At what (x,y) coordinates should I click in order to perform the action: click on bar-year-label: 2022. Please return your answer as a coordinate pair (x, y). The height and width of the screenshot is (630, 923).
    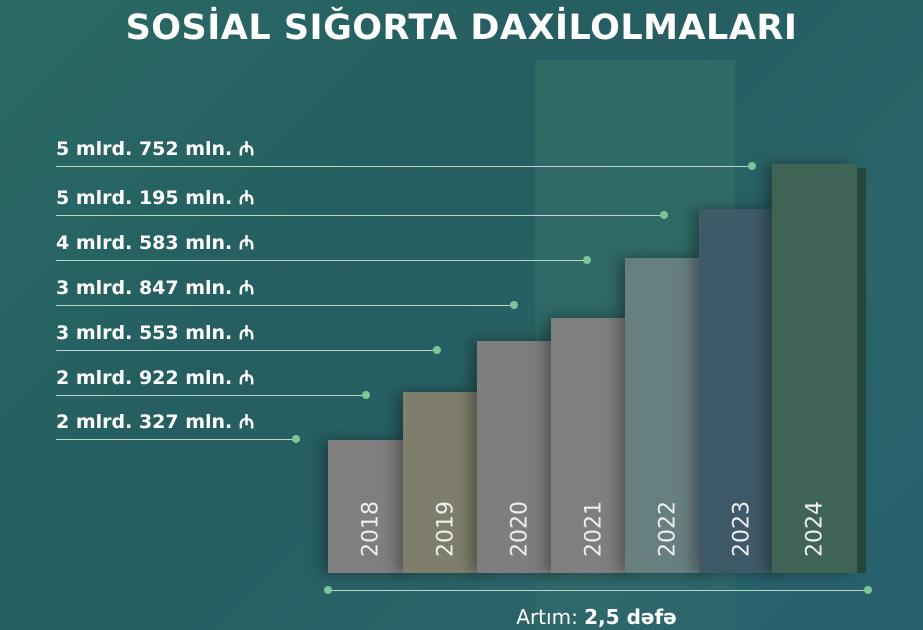
    Looking at the image, I should click on (667, 528).